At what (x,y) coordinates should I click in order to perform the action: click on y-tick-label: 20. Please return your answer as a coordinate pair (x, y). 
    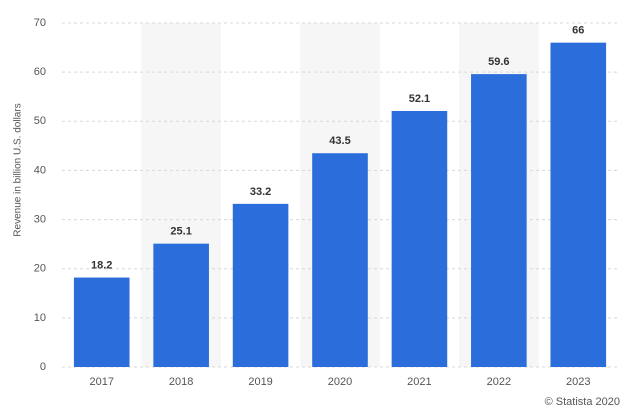
    Looking at the image, I should click on (40, 269).